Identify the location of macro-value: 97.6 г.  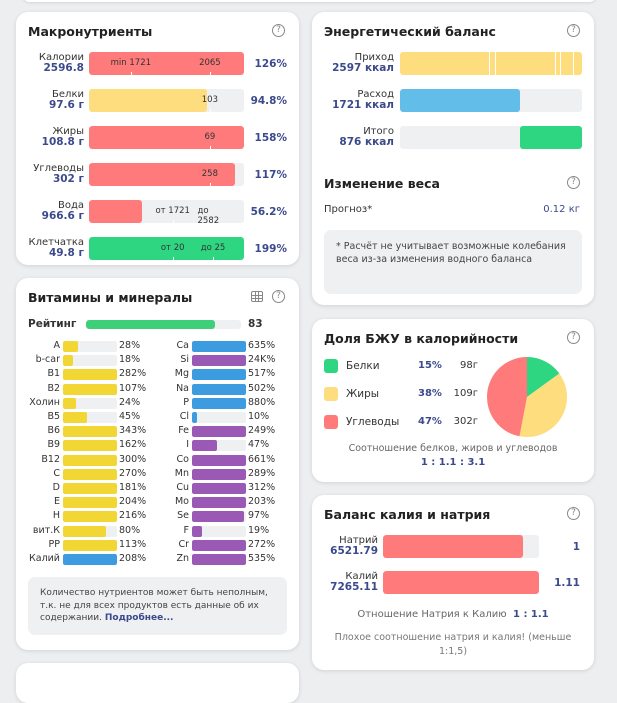
(66, 105).